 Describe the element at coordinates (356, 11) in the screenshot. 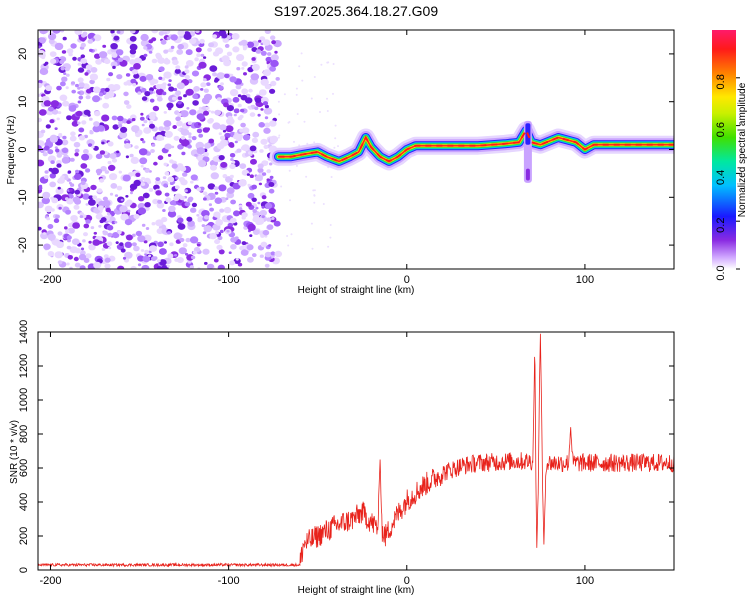

I see `chart-title: S197.2025.364.18.27.G09` at that location.